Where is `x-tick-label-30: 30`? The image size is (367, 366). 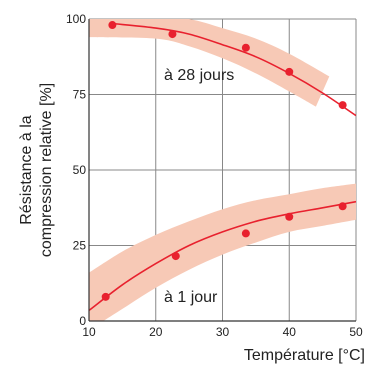 x-tick-label-30: 30 is located at coordinates (223, 332).